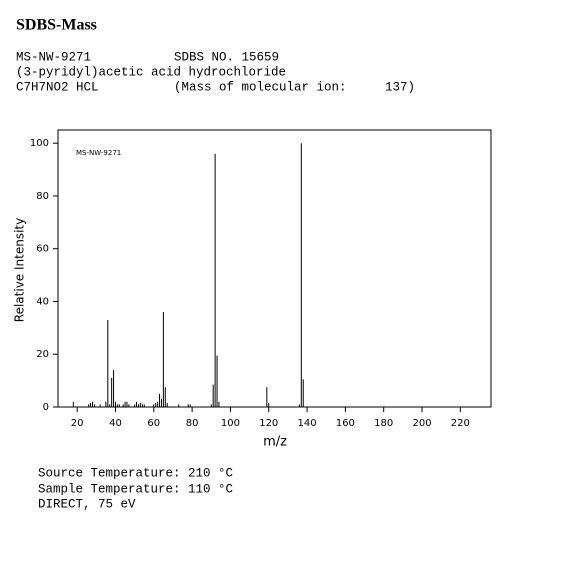 This screenshot has height=570, width=570. Describe the element at coordinates (87, 504) in the screenshot. I see `footer-line: DIRECT, 75 eV` at that location.